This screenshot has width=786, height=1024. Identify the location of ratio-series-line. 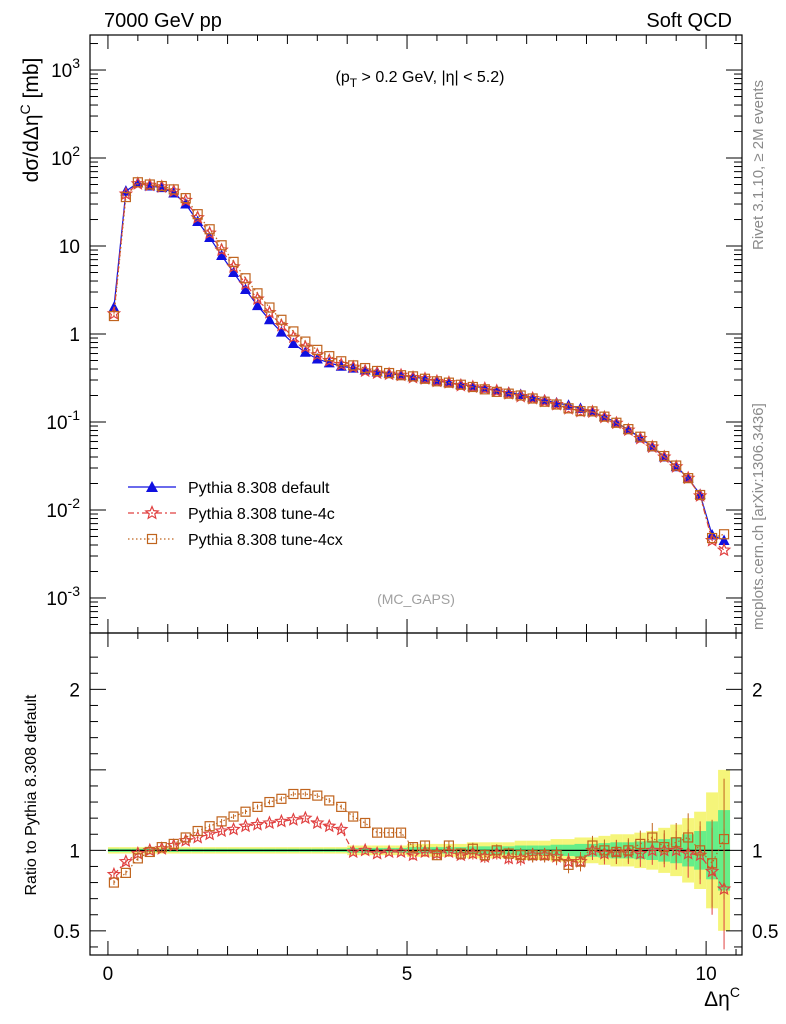
(419, 838).